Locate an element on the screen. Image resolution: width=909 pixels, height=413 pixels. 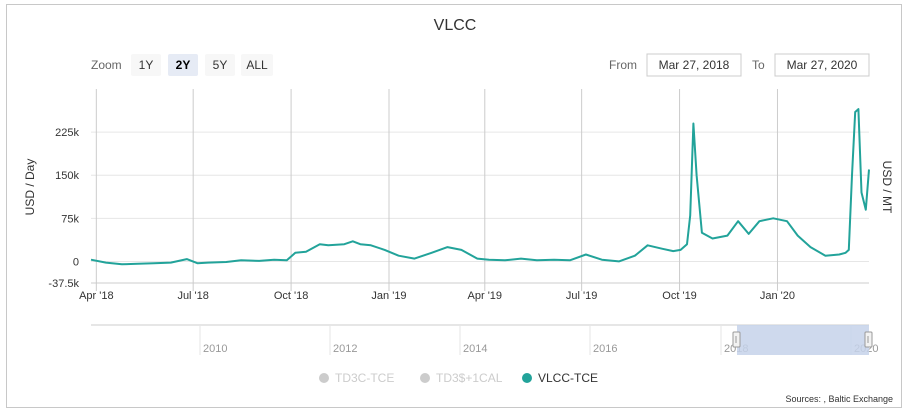
from-date-input: Mar 27, 2018 is located at coordinates (694, 65).